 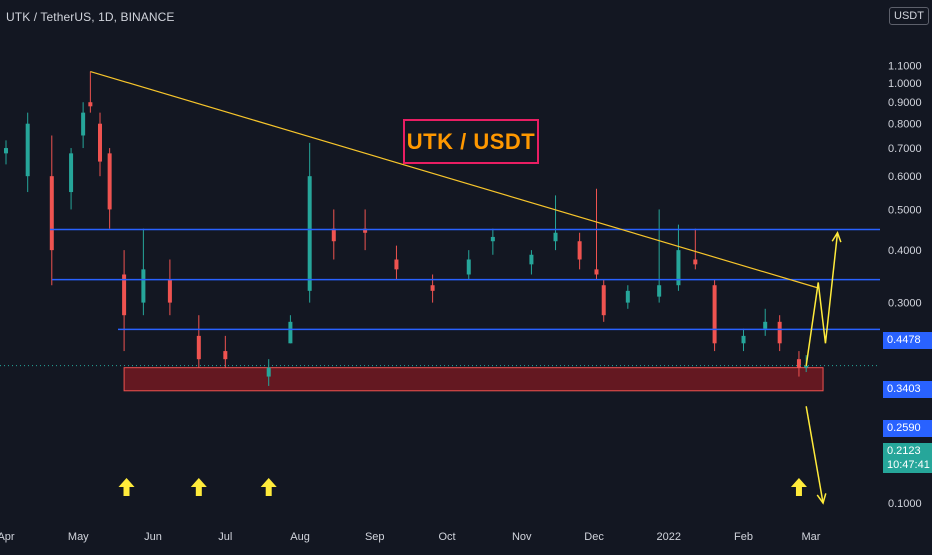 What do you see at coordinates (823, 368) in the screenshot?
I see `projection-layer` at bounding box center [823, 368].